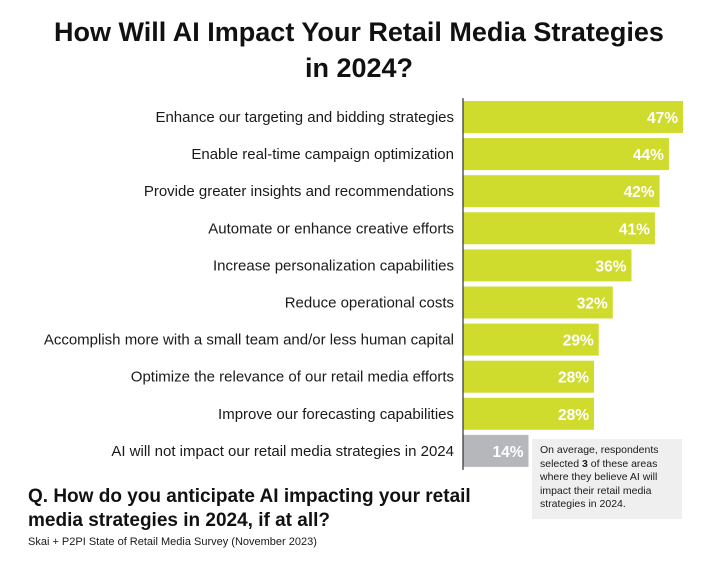  What do you see at coordinates (322, 154) in the screenshot?
I see `category-label-2: Enable real-time campaign optimization` at bounding box center [322, 154].